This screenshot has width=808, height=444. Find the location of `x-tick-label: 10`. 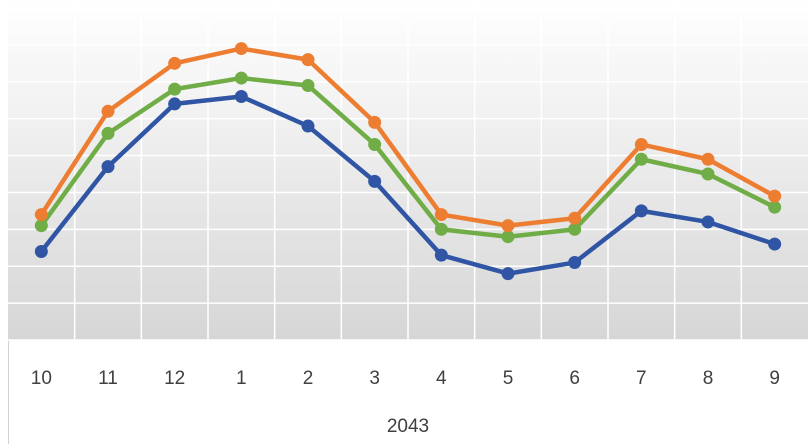

x-tick-label: 10 is located at coordinates (41, 378).